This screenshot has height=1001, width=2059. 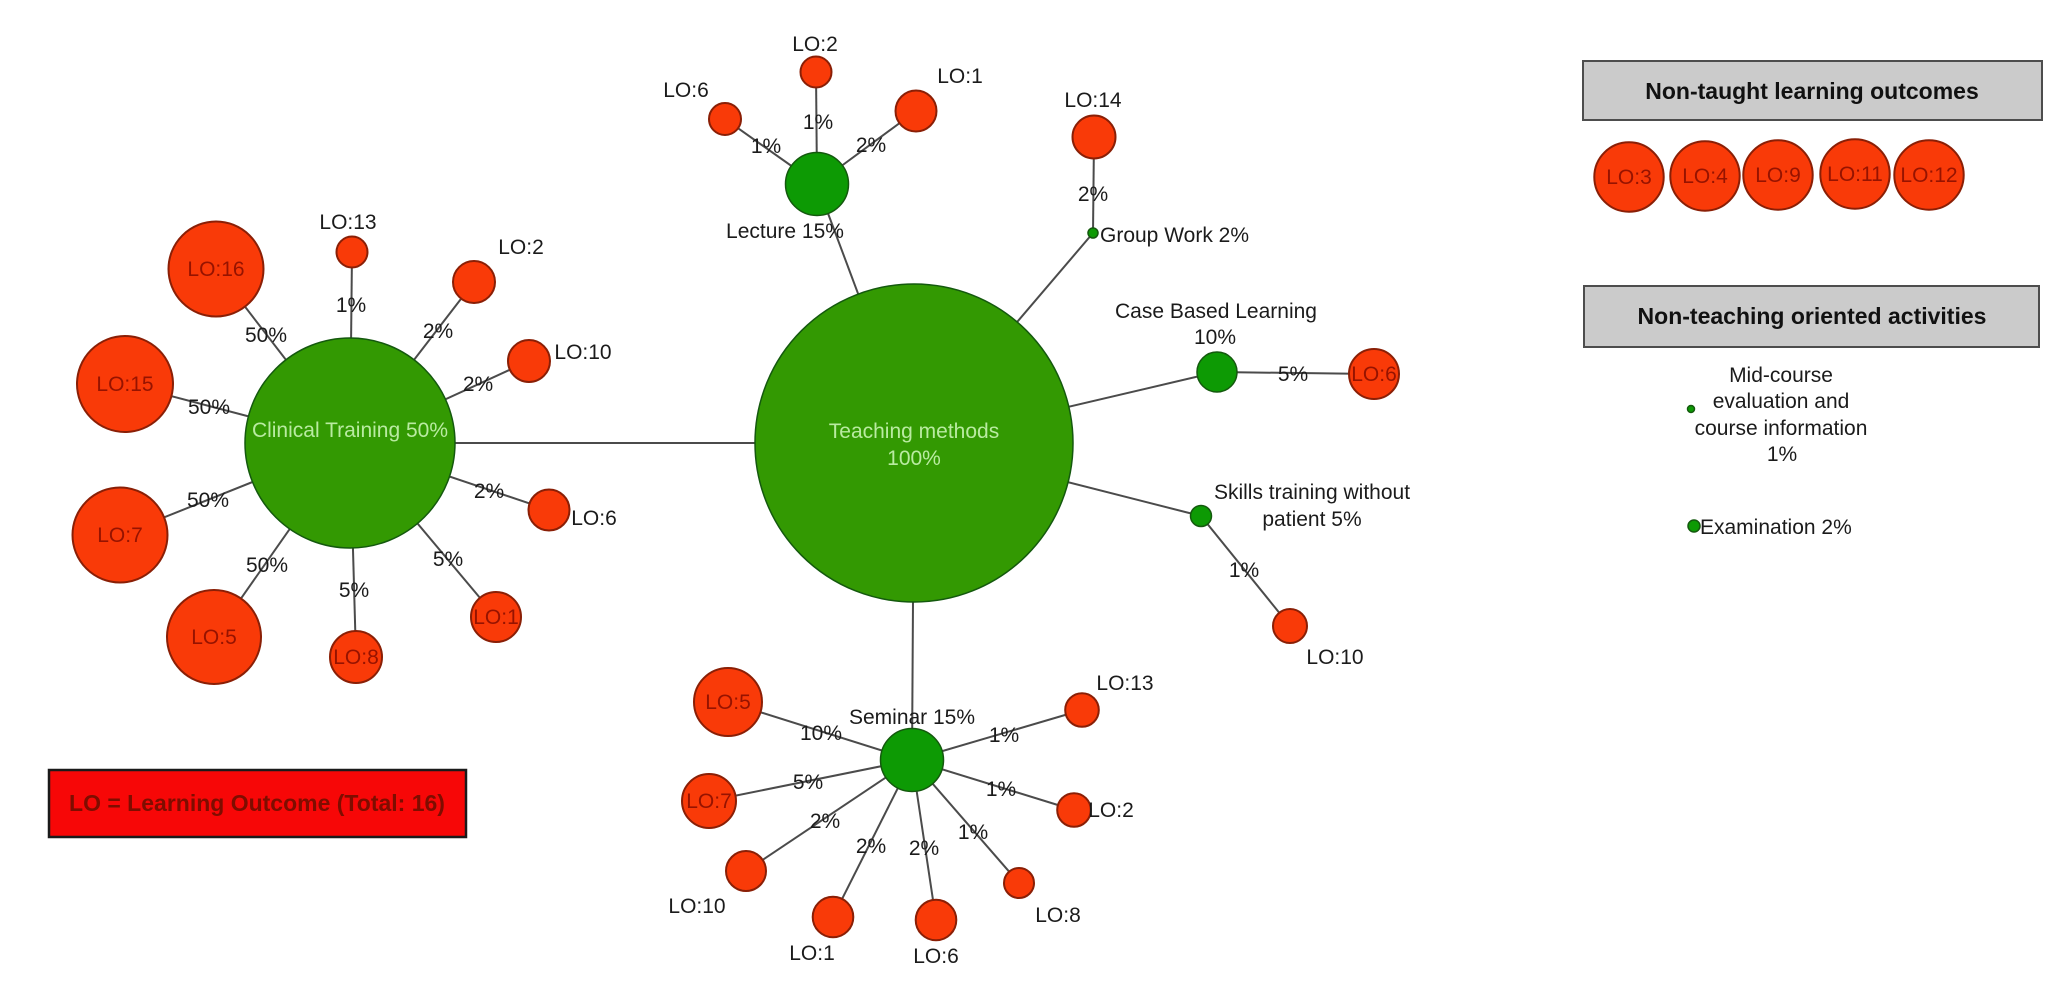 What do you see at coordinates (1778, 175) in the screenshot?
I see `svg-text: LO:9` at bounding box center [1778, 175].